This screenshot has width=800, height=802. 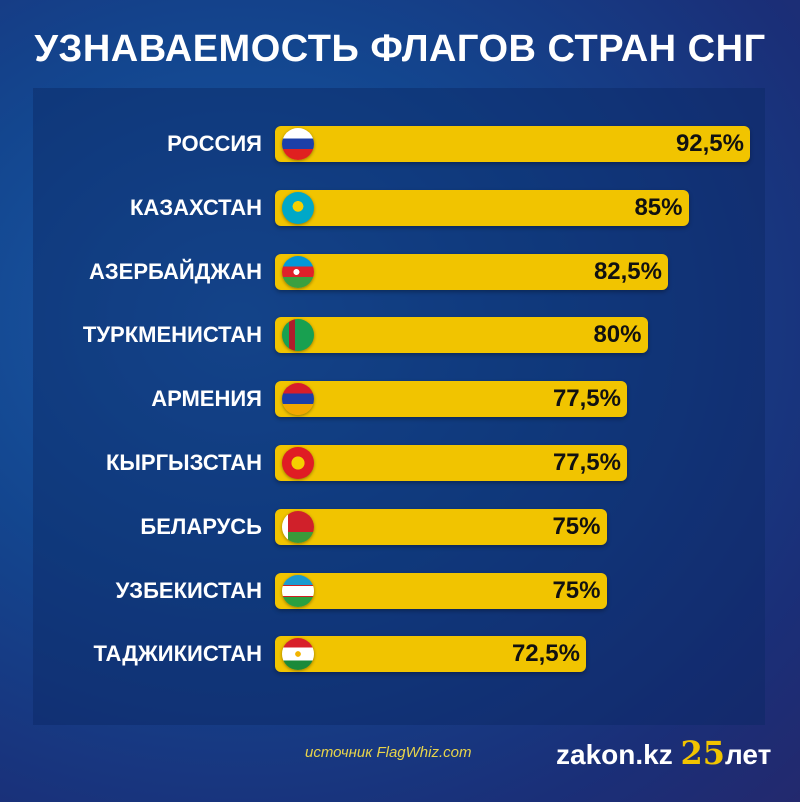 What do you see at coordinates (183, 462) in the screenshot?
I see `country-label: КЫРГЫЗСТАН` at bounding box center [183, 462].